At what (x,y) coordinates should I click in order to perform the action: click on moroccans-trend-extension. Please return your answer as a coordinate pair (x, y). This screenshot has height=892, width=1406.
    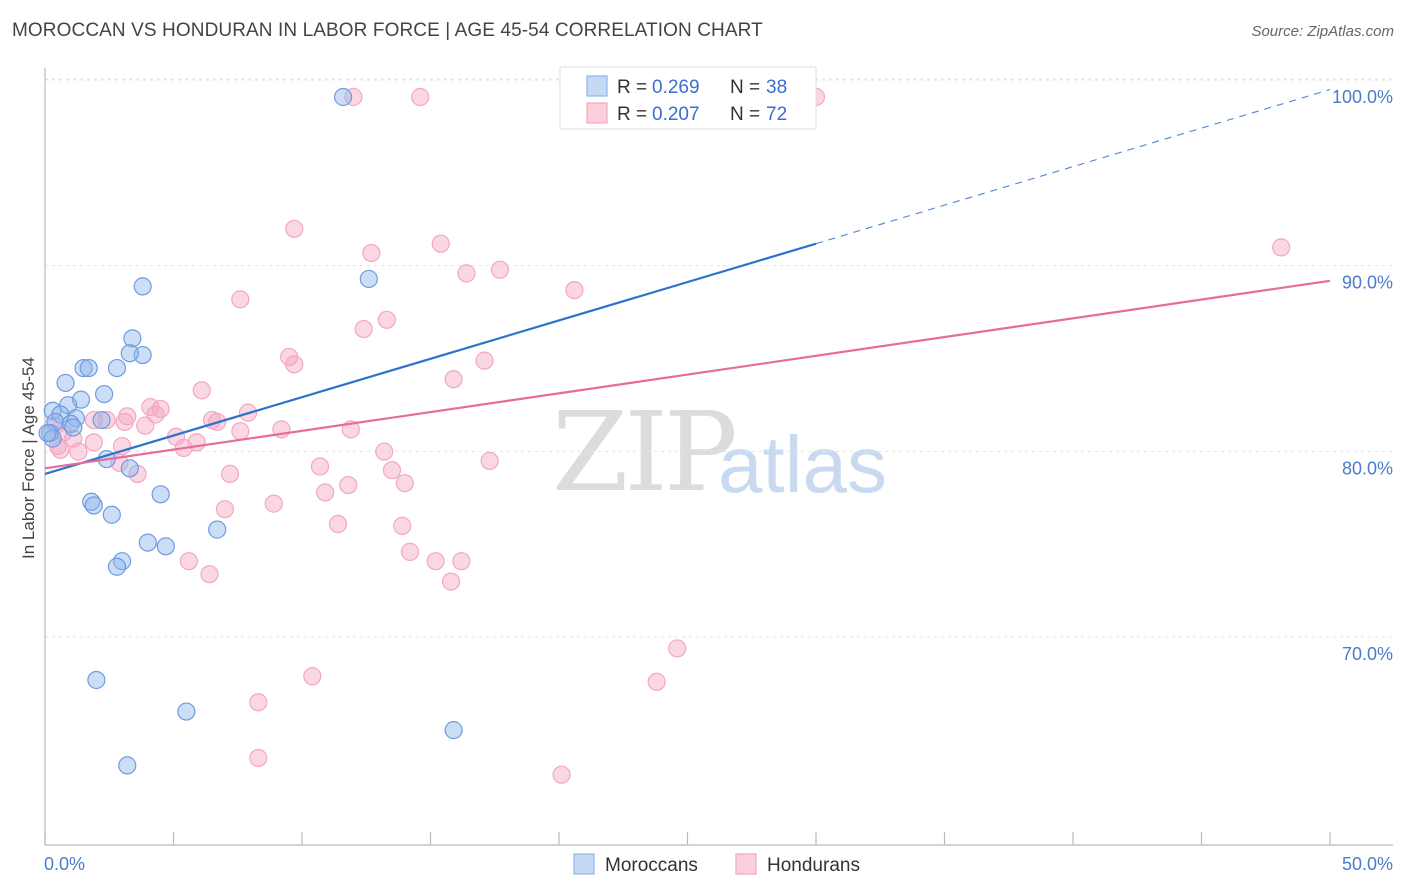
    Looking at the image, I should click on (1073, 166).